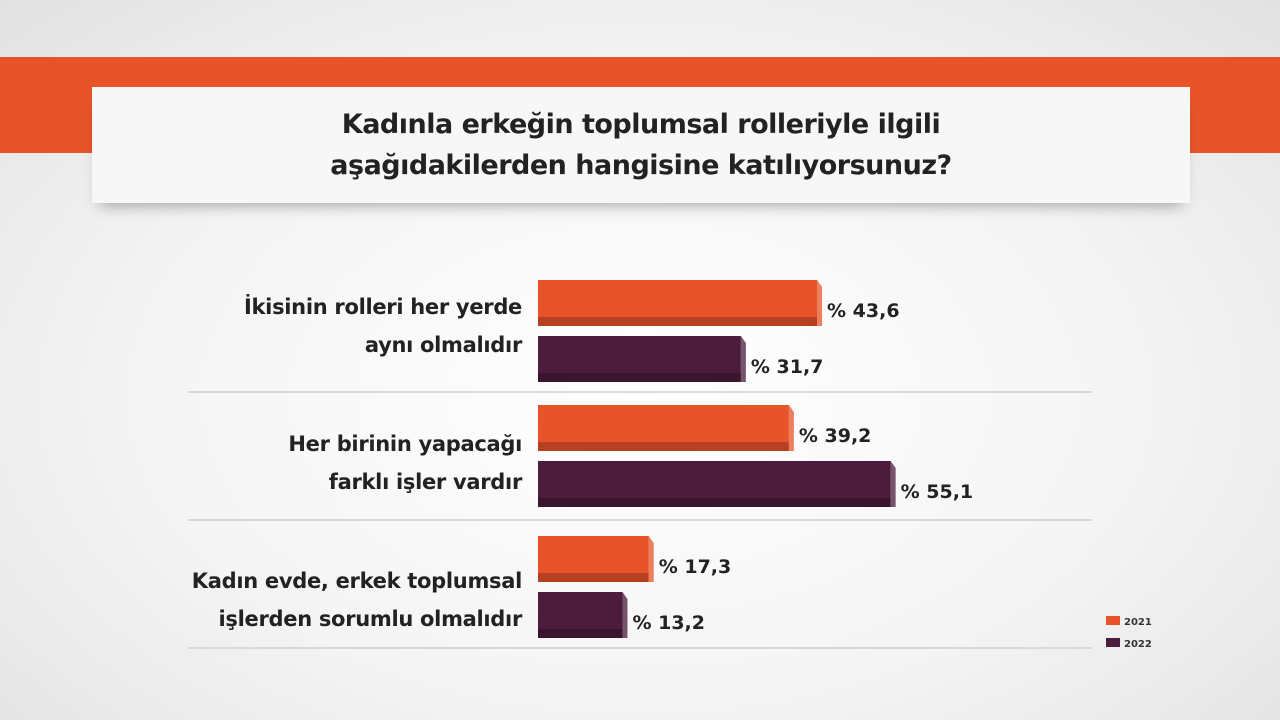 The width and height of the screenshot is (1280, 720). I want to click on data-label-2021-2: % 39,2, so click(835, 436).